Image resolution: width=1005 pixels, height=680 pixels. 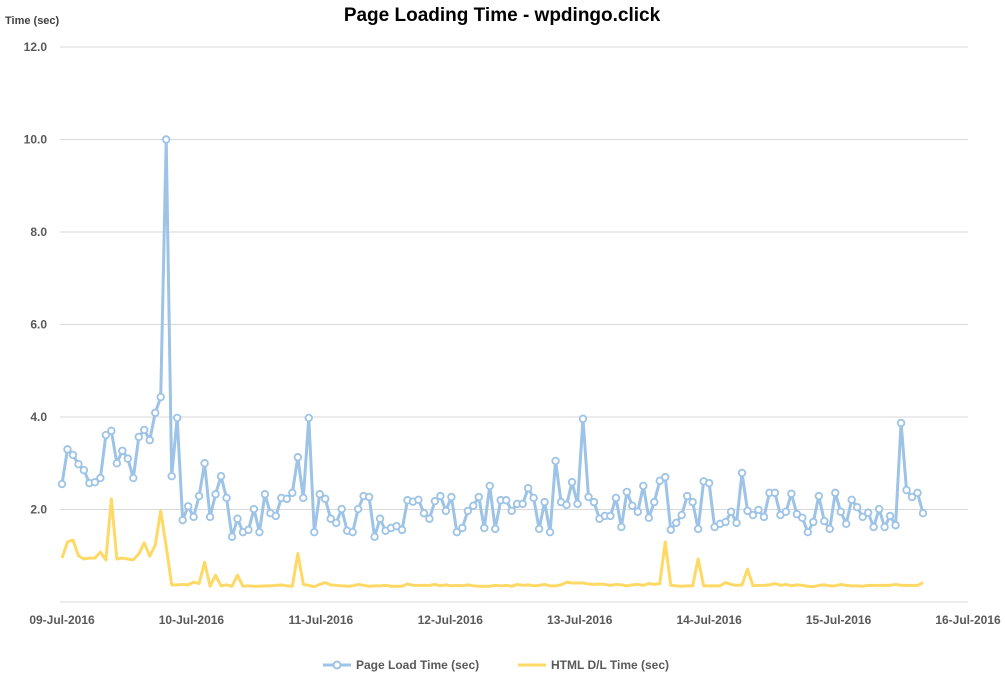 I want to click on legend-label-html-dl: HTML D/L Time (sec), so click(x=610, y=665).